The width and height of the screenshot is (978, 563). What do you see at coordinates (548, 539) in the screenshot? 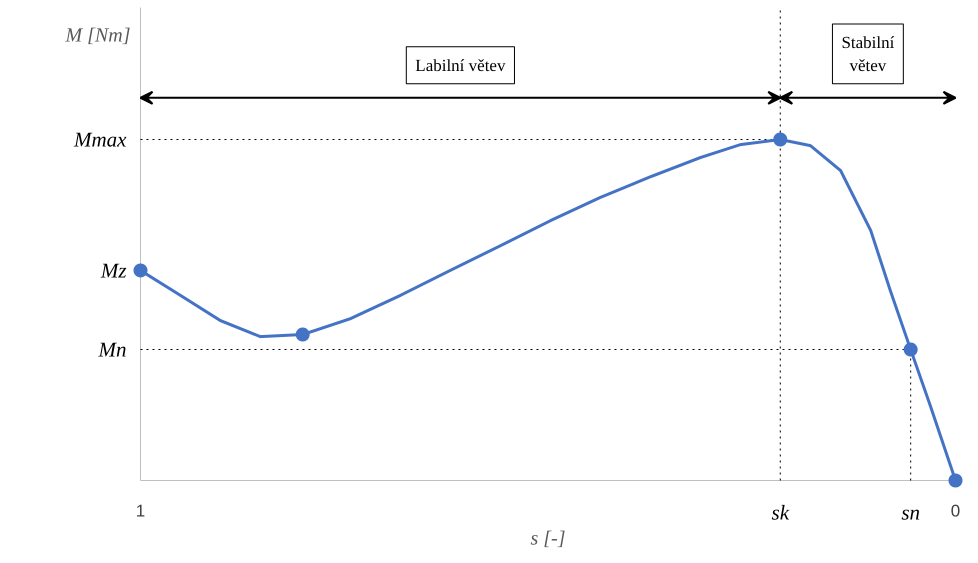
I see `x-axis-title: s [-]` at bounding box center [548, 539].